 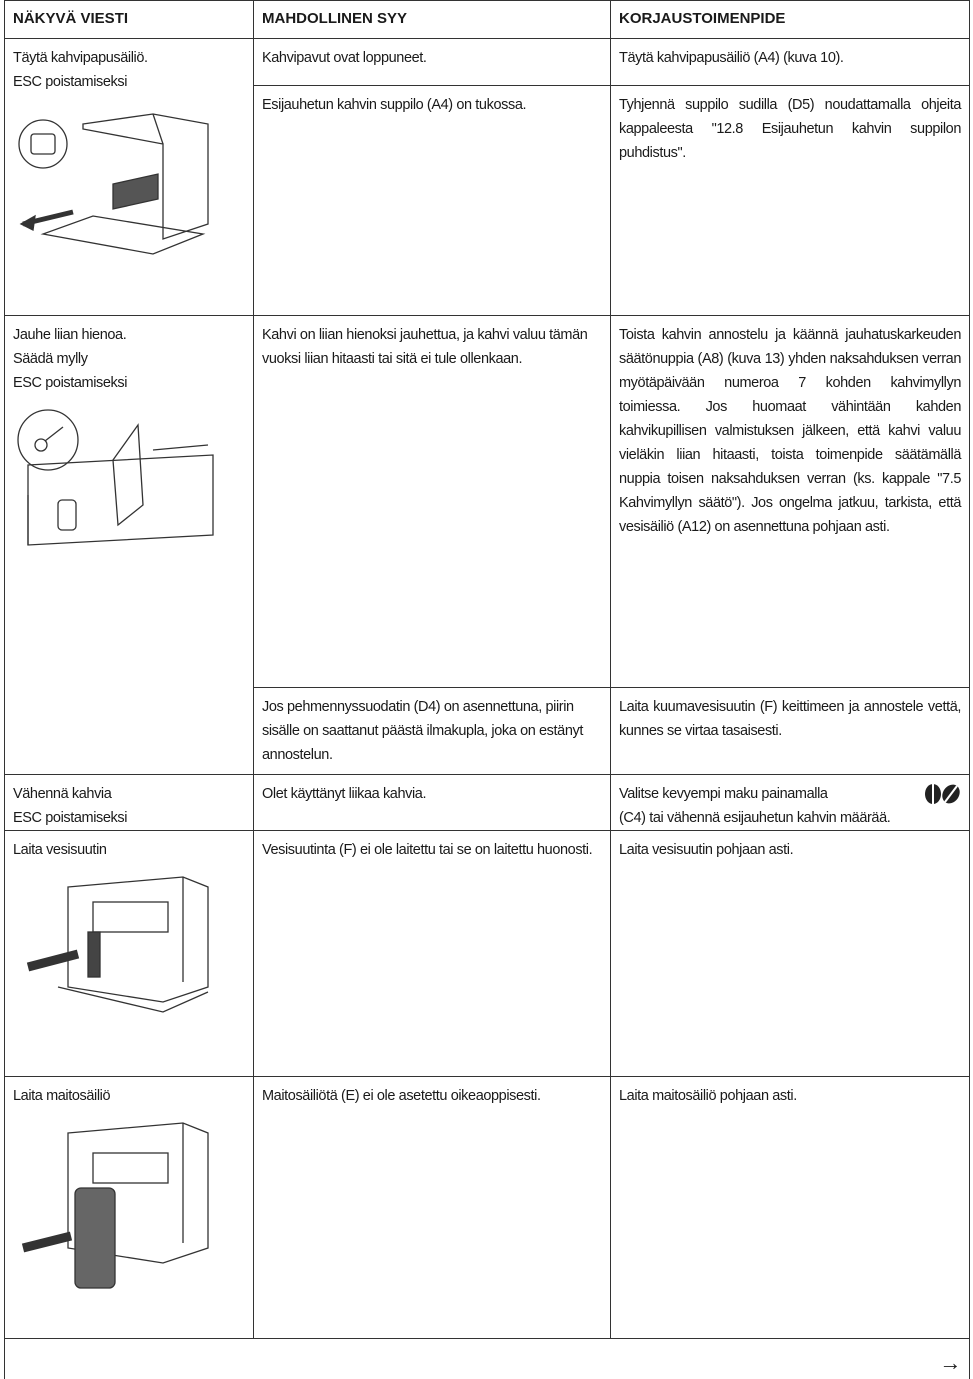 I want to click on message: Täytä kahvipapusäiliö., so click(x=80, y=58).